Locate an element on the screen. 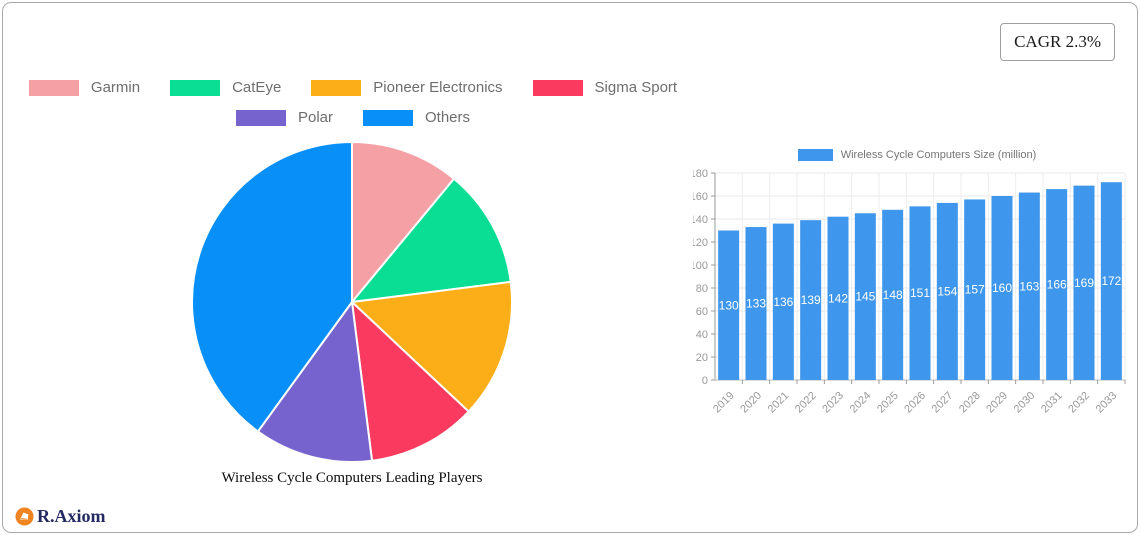 The height and width of the screenshot is (535, 1140). y-tick-label: 20 is located at coordinates (702, 358).